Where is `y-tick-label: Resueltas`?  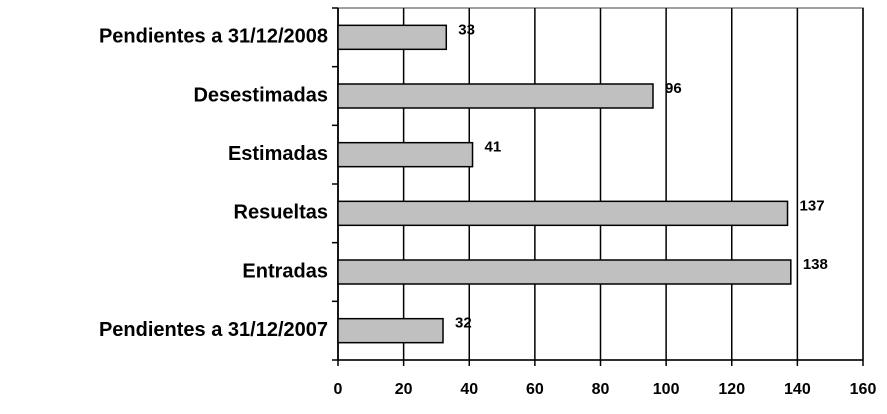
y-tick-label: Resueltas is located at coordinates (281, 213).